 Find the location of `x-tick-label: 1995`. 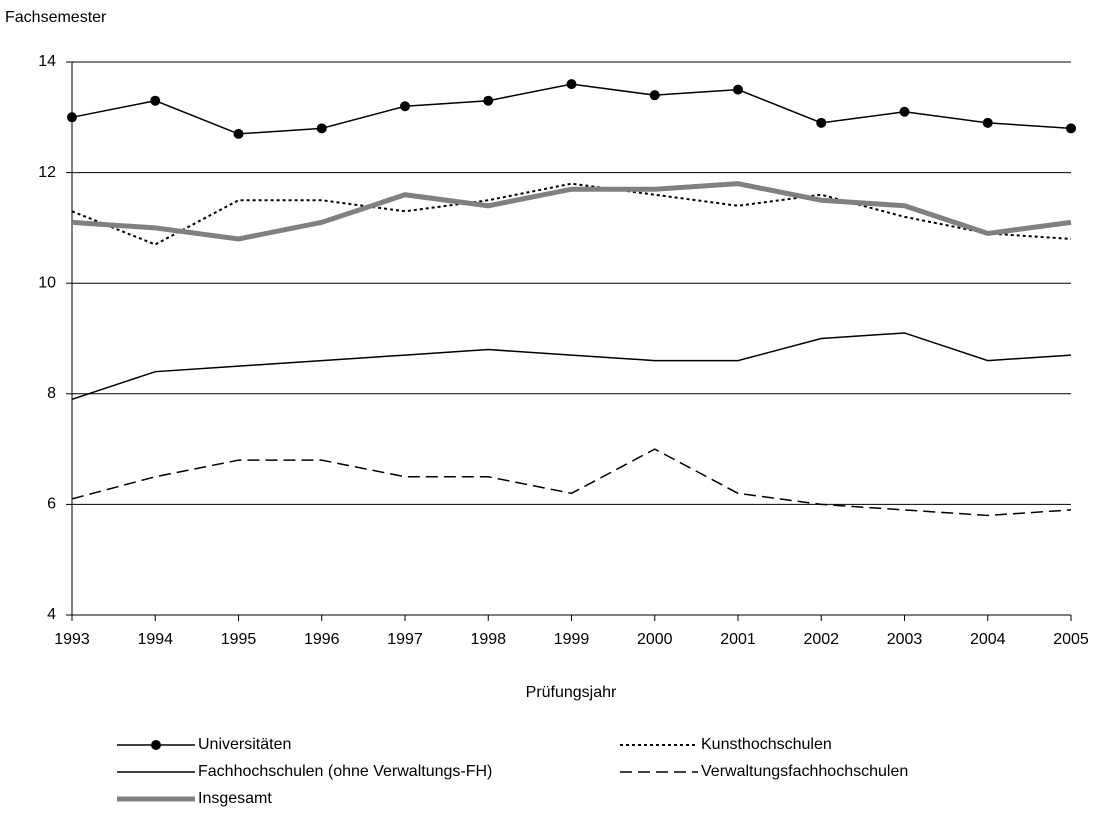

x-tick-label: 1995 is located at coordinates (239, 639).